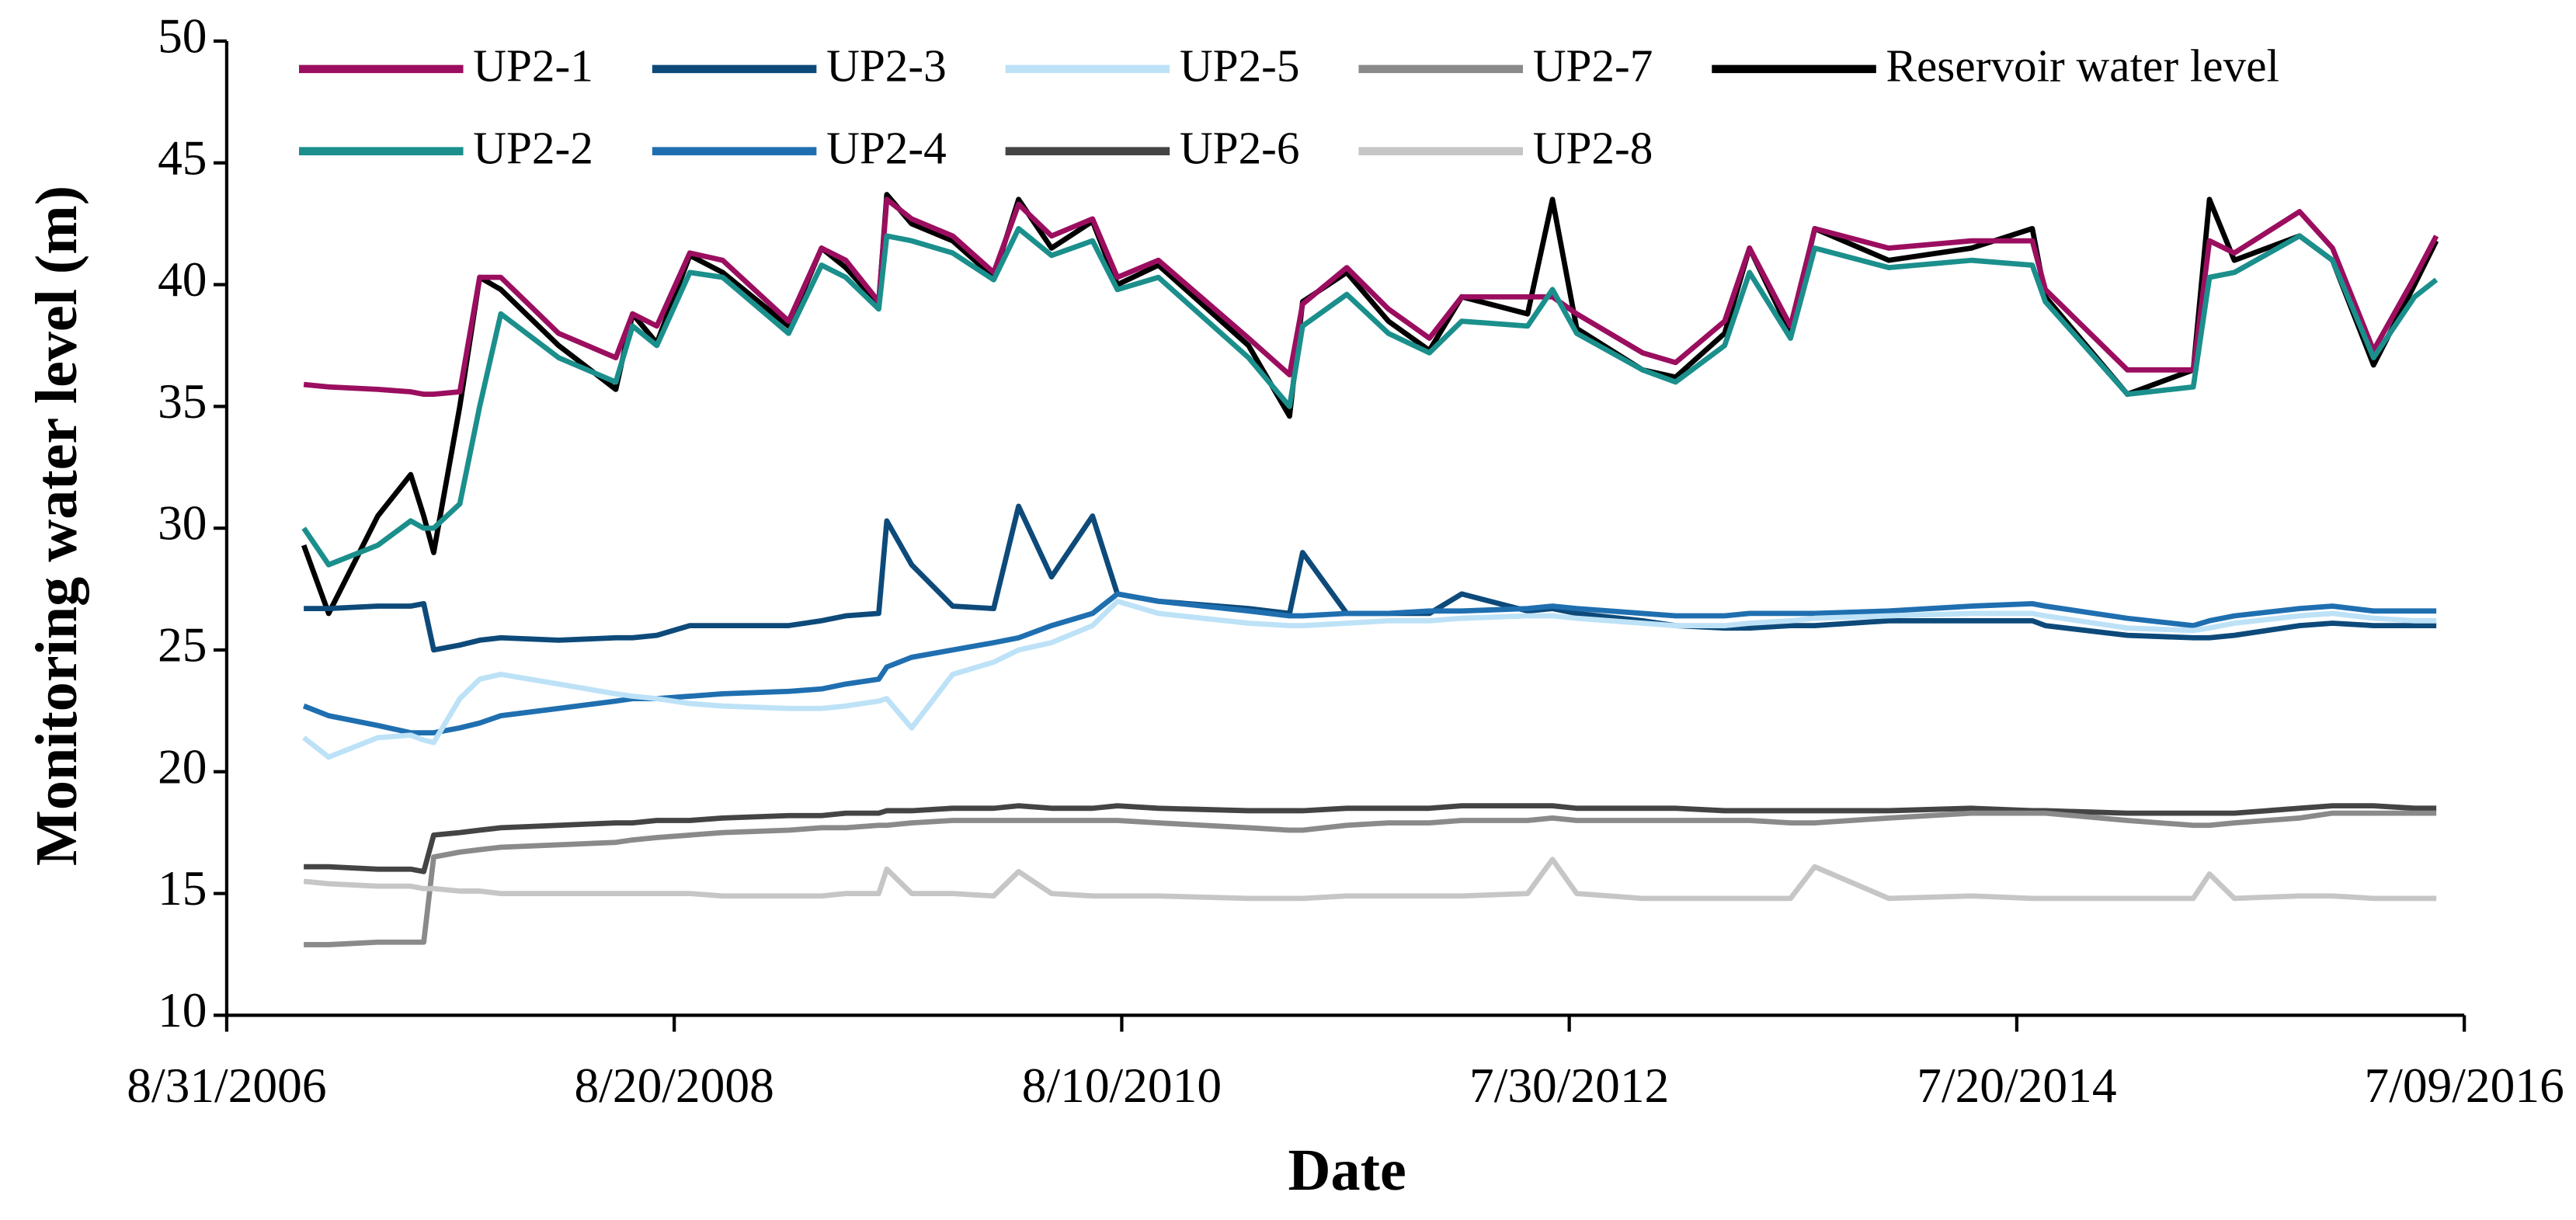 This screenshot has height=1220, width=2576. I want to click on legend-label: UP2-4, so click(886, 147).